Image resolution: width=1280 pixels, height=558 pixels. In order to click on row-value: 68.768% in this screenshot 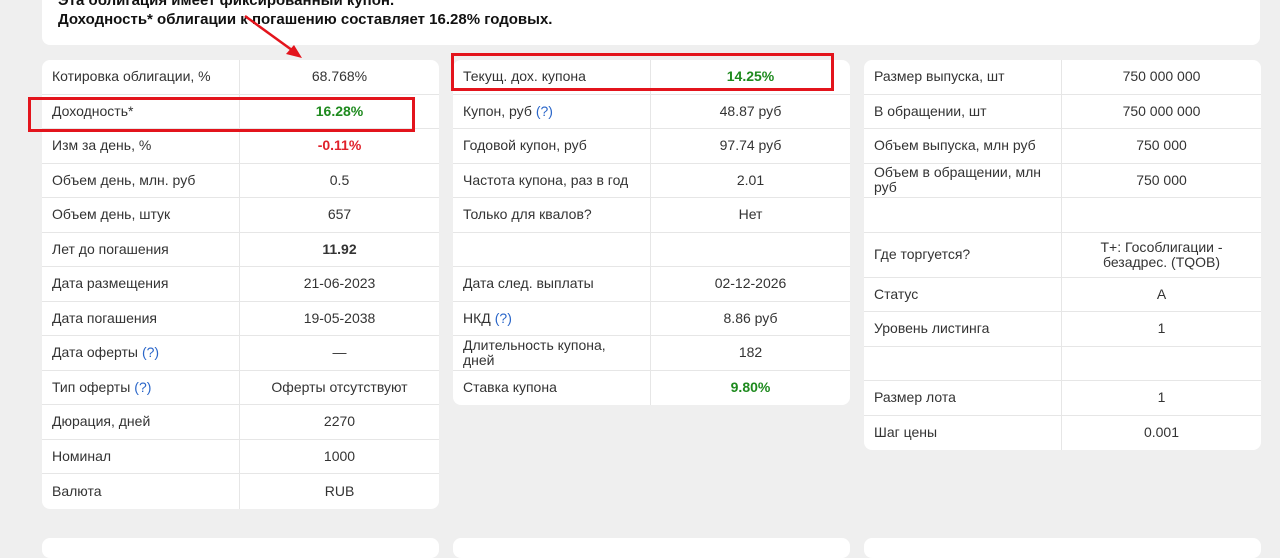, I will do `click(339, 76)`.